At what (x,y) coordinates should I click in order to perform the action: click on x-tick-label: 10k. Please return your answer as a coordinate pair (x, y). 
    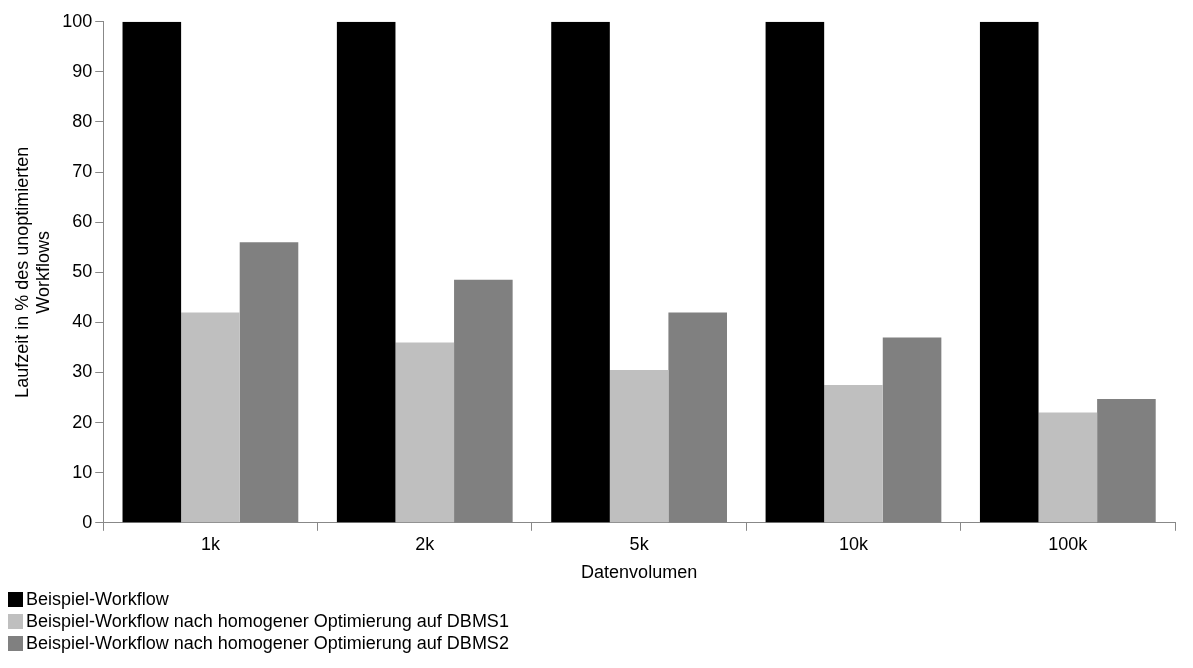
    Looking at the image, I should click on (853, 543).